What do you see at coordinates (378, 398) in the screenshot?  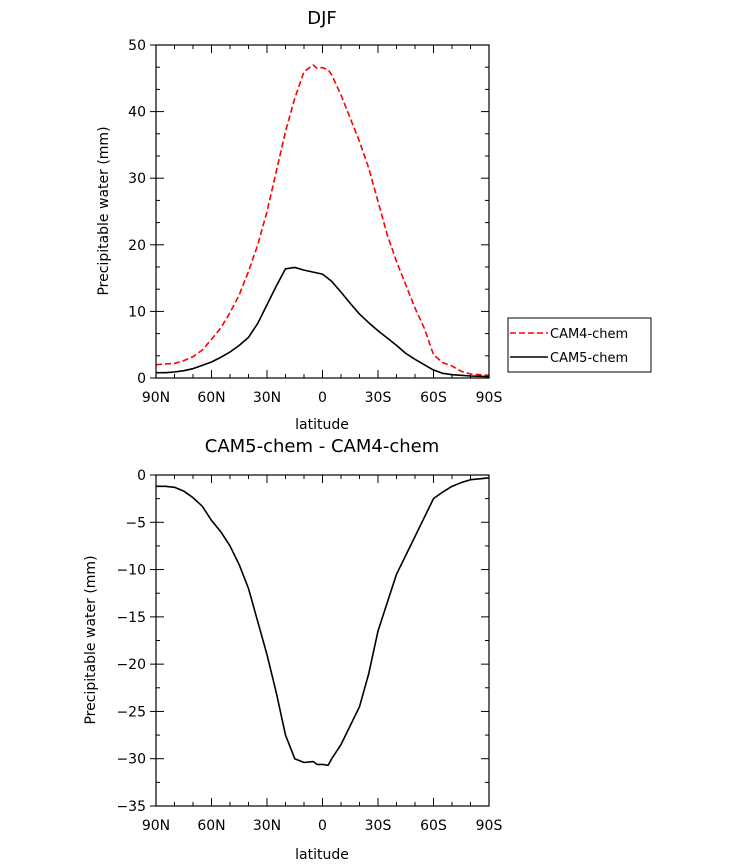 I see `top-x-tick-label: 30S` at bounding box center [378, 398].